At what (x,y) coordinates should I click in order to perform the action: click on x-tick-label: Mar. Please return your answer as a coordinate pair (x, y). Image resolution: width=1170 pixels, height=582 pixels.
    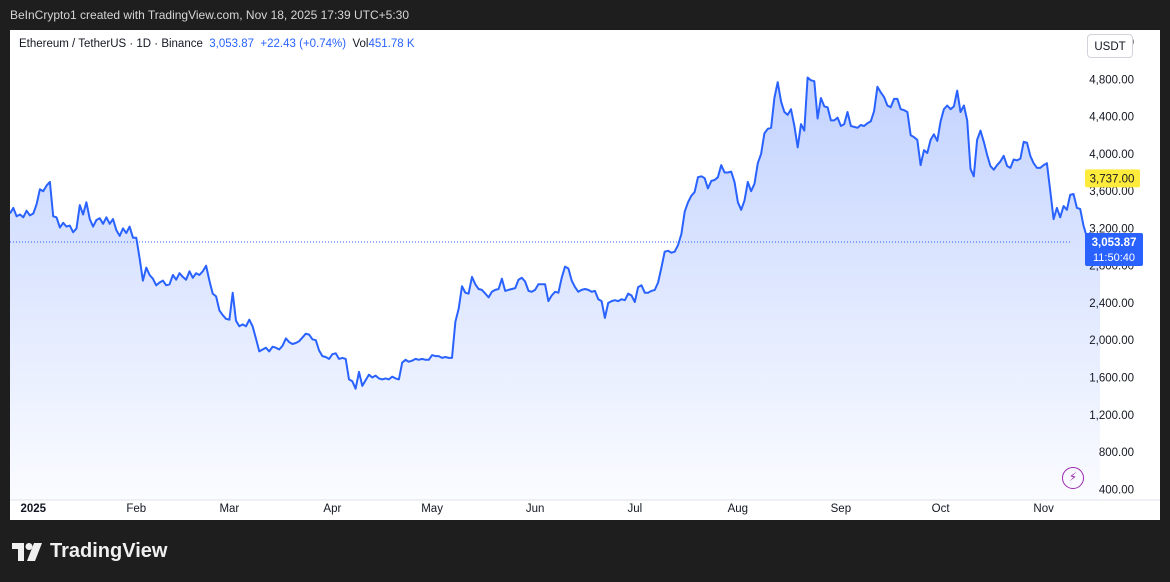
    Looking at the image, I should click on (229, 509).